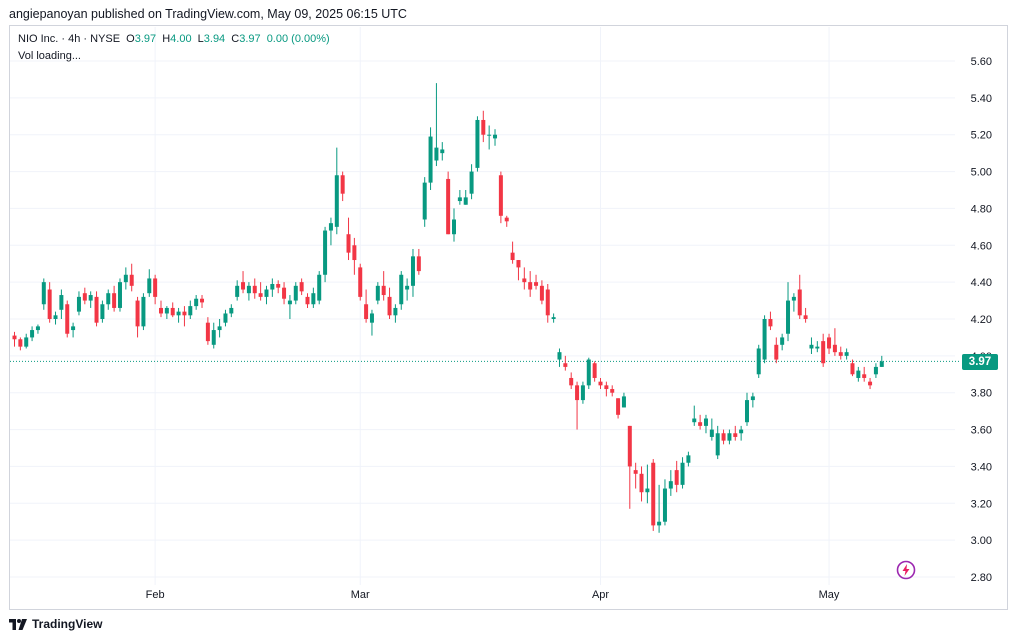 This screenshot has width=1024, height=641. Describe the element at coordinates (600, 595) in the screenshot. I see `time-tick-label: Apr` at that location.